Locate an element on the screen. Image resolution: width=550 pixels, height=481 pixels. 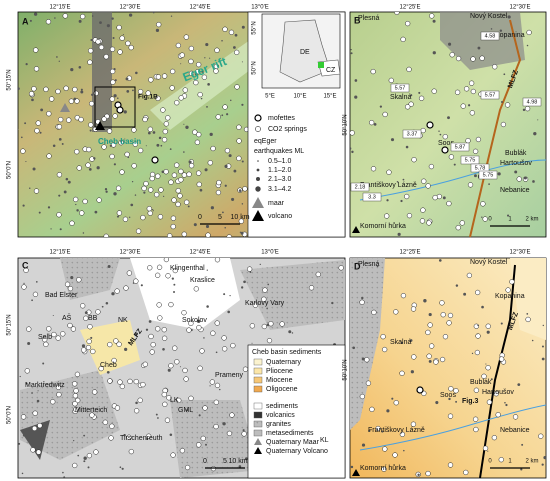
place-label: Františkovy Lázně is located at coordinates (396, 430).